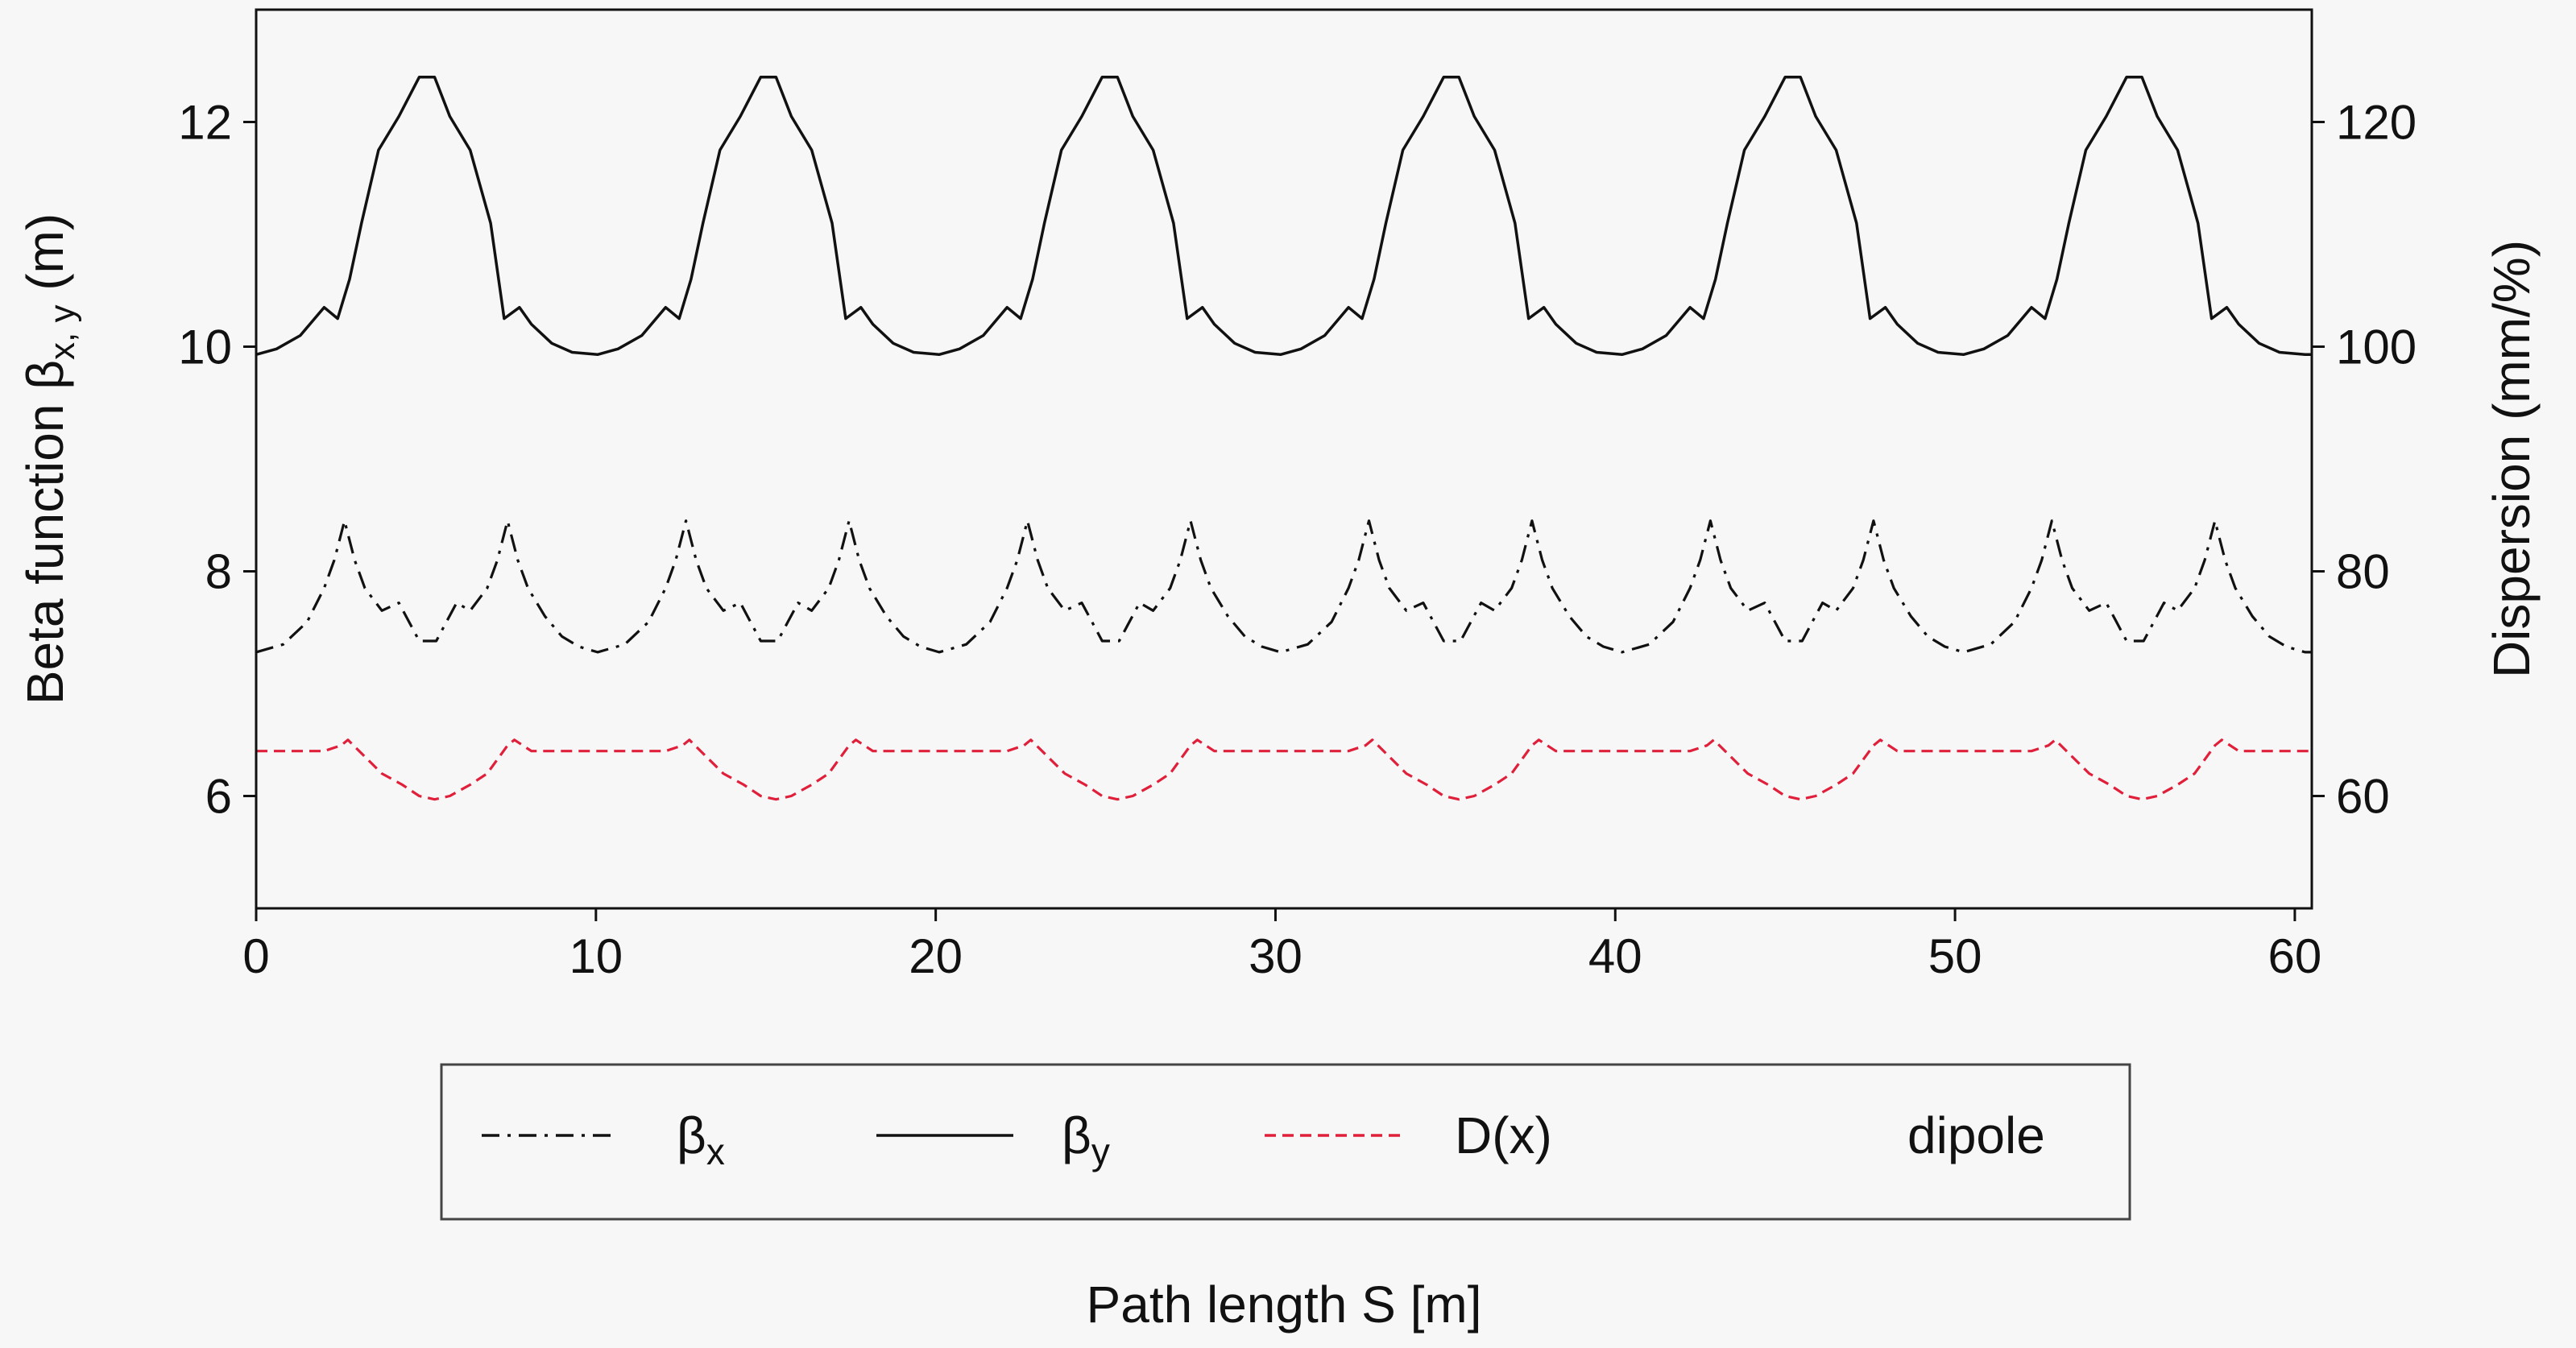  Describe the element at coordinates (218, 572) in the screenshot. I see `y-tick-label: 8` at that location.